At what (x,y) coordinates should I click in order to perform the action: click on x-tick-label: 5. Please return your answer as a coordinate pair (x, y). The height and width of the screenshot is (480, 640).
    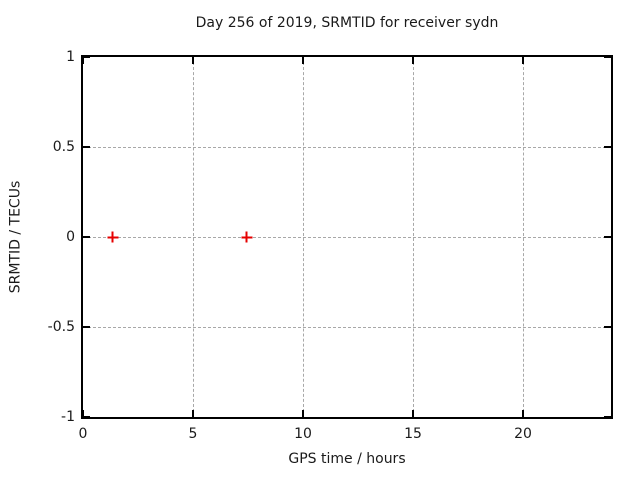
    Looking at the image, I should click on (193, 434).